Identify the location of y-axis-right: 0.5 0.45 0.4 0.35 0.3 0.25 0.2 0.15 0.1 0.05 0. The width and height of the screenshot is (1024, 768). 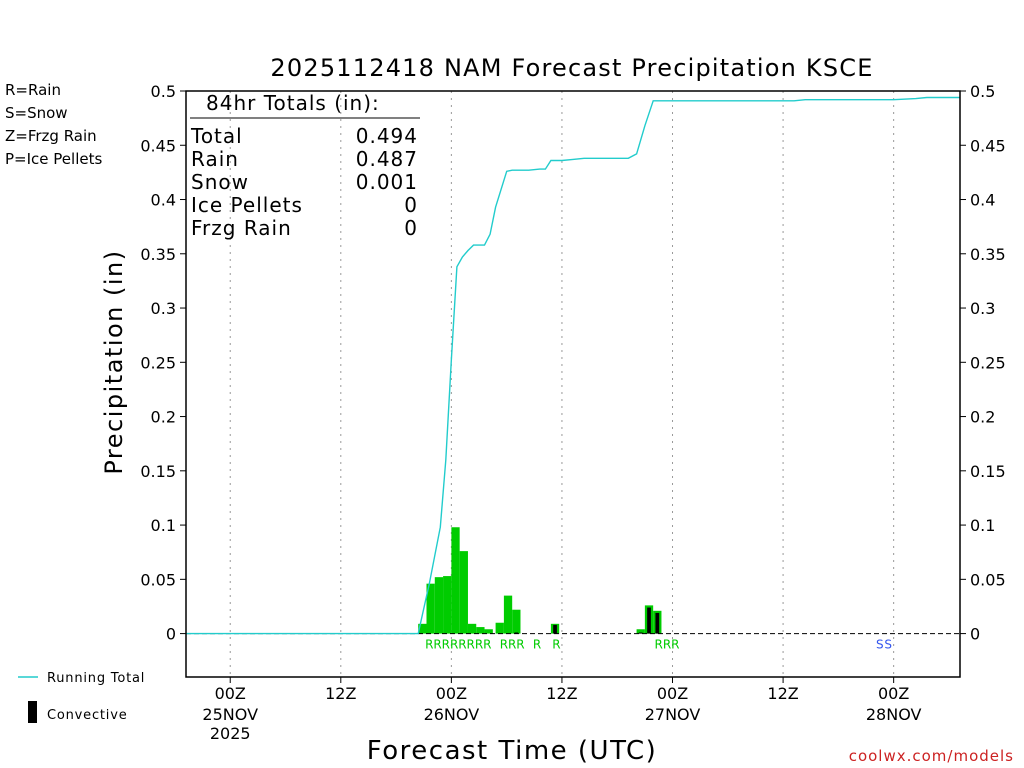
(983, 363).